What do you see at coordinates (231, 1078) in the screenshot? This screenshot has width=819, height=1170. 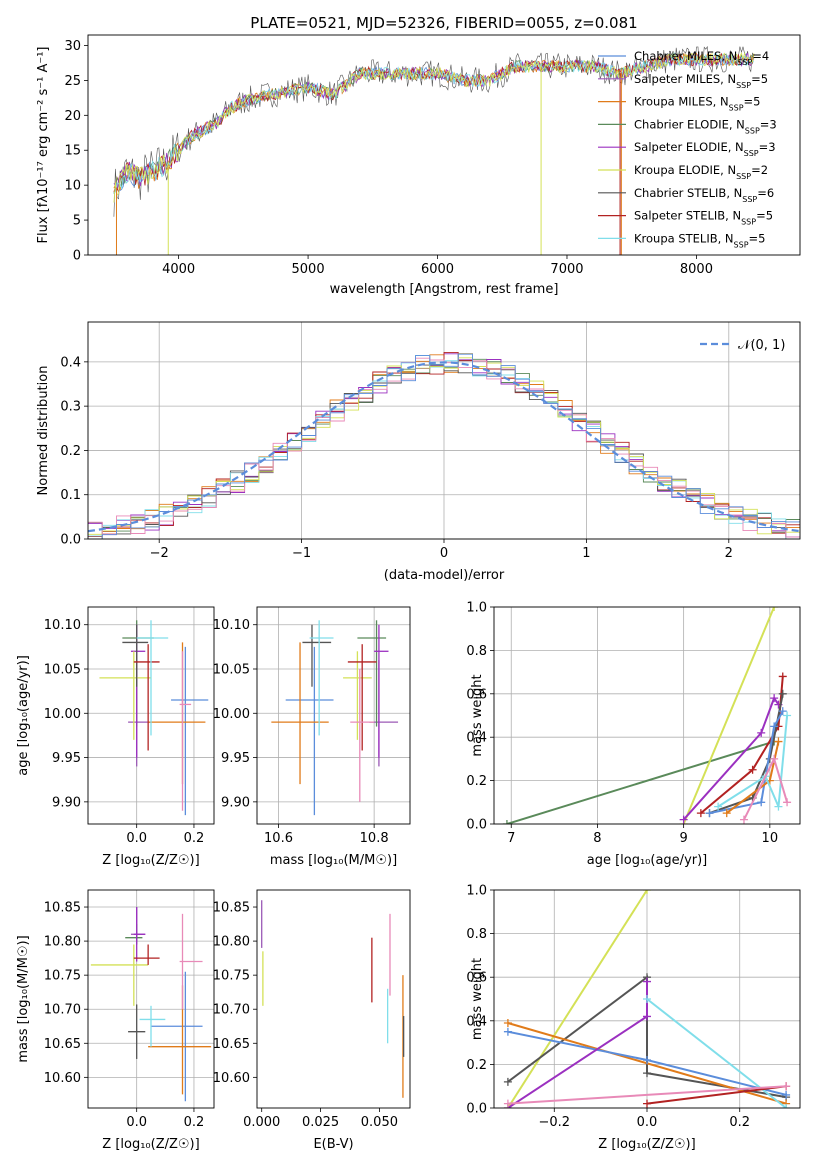 I see `y-tick-label: 10.60` at bounding box center [231, 1078].